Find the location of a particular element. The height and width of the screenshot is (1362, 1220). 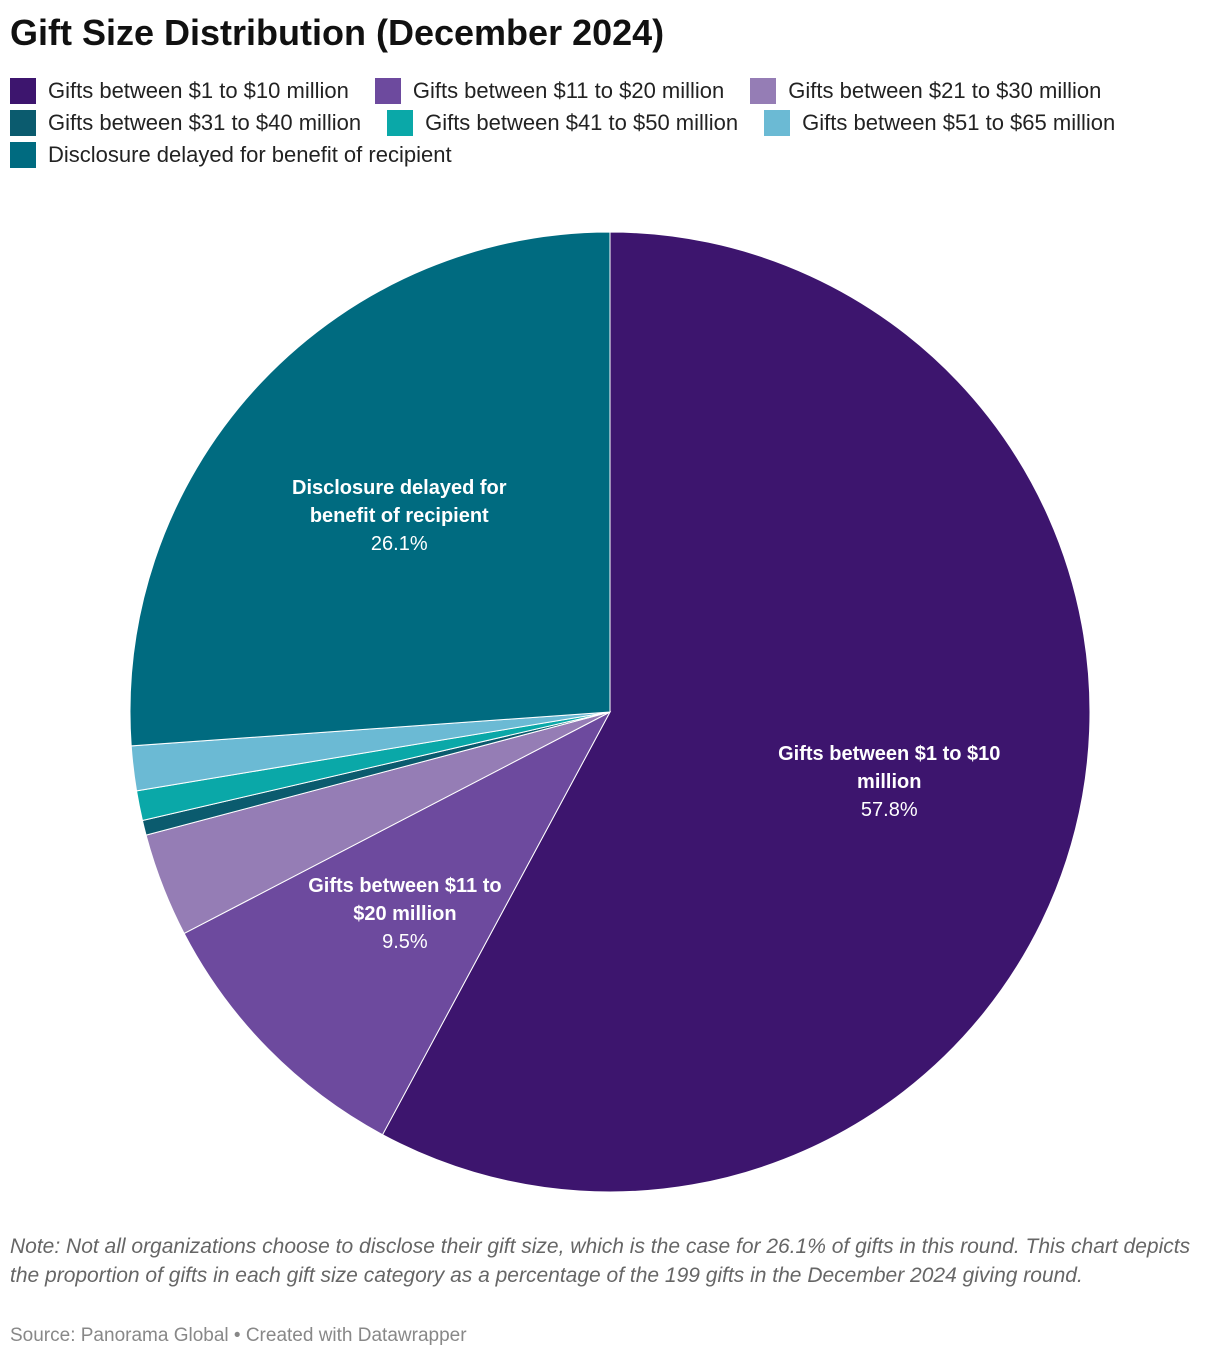

legend-item: Gifts between $1 to $10 million is located at coordinates (179, 91).